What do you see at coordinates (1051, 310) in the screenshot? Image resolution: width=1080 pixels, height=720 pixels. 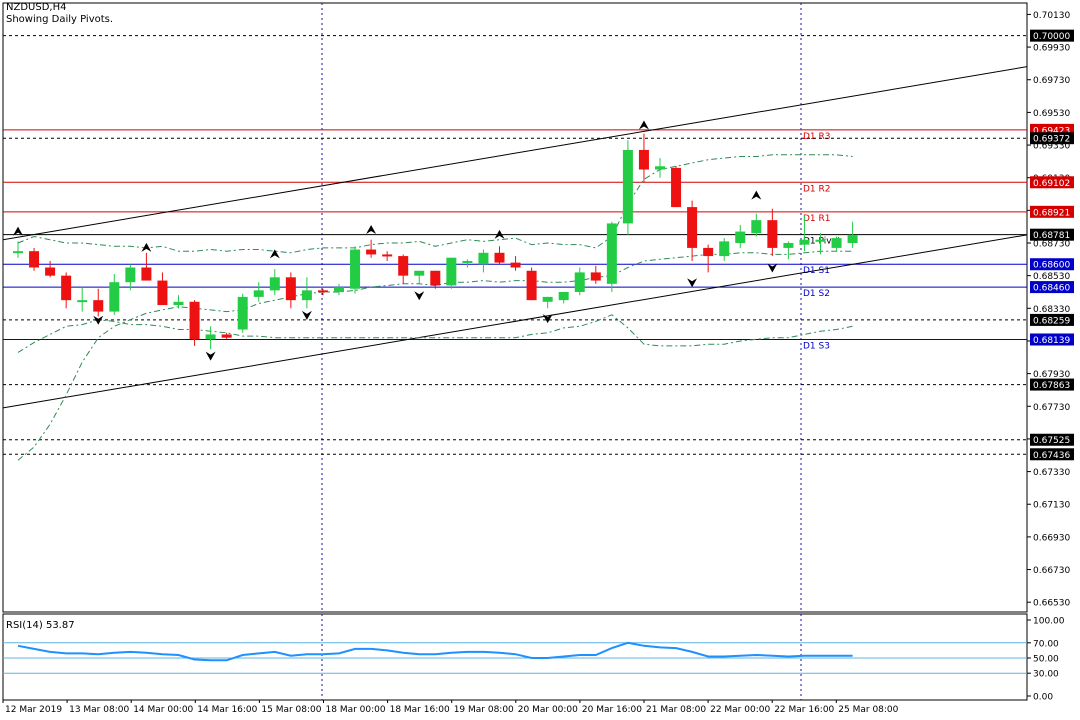 I see `price-tick-label: 0.68330` at bounding box center [1051, 310].